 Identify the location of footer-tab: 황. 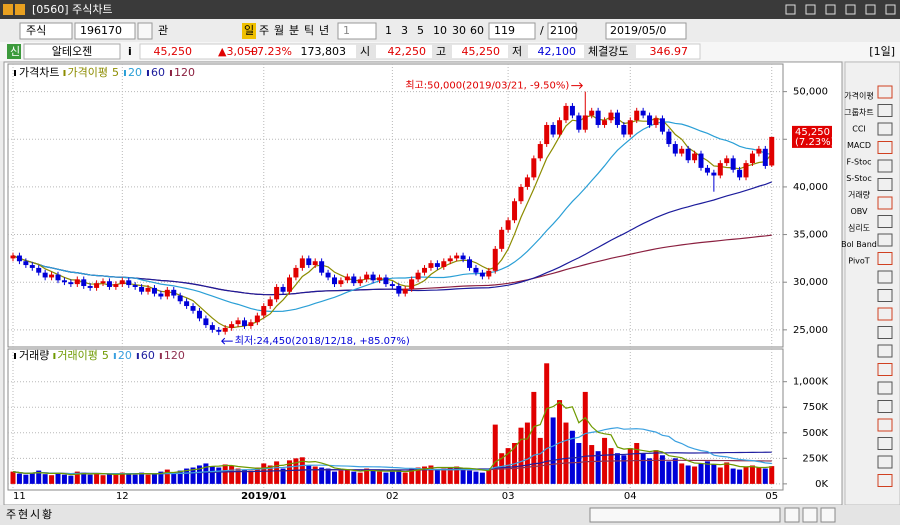
(47, 514).